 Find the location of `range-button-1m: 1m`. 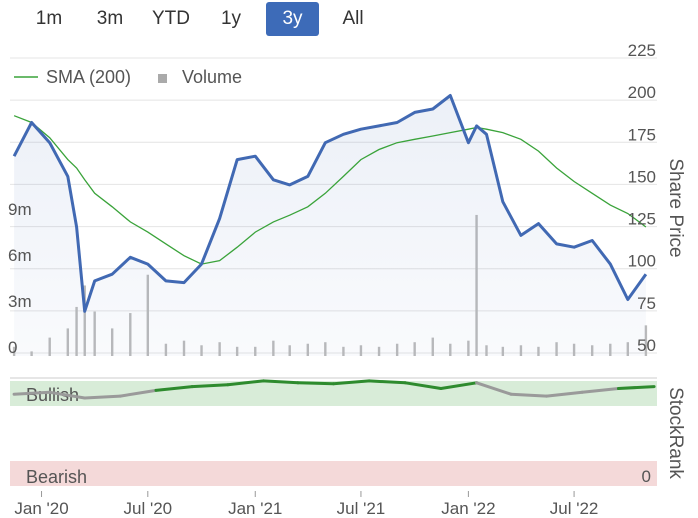

range-button-1m: 1m is located at coordinates (49, 18).